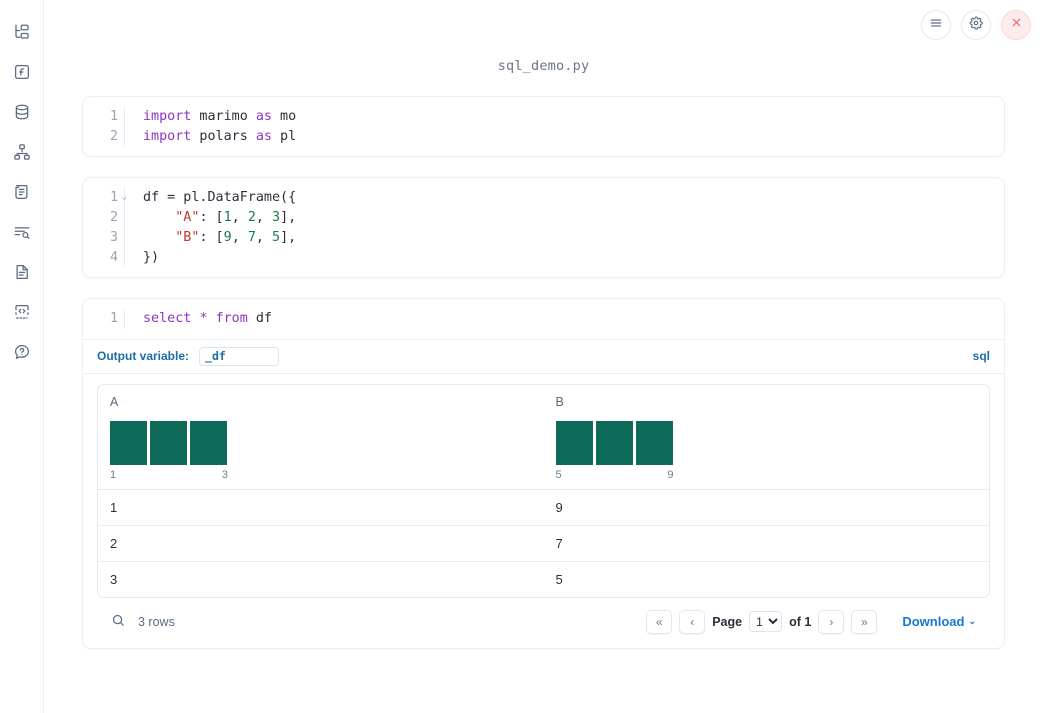 This screenshot has height=713, width=1043. Describe the element at coordinates (223, 136) in the screenshot. I see `code-token: polars` at that location.